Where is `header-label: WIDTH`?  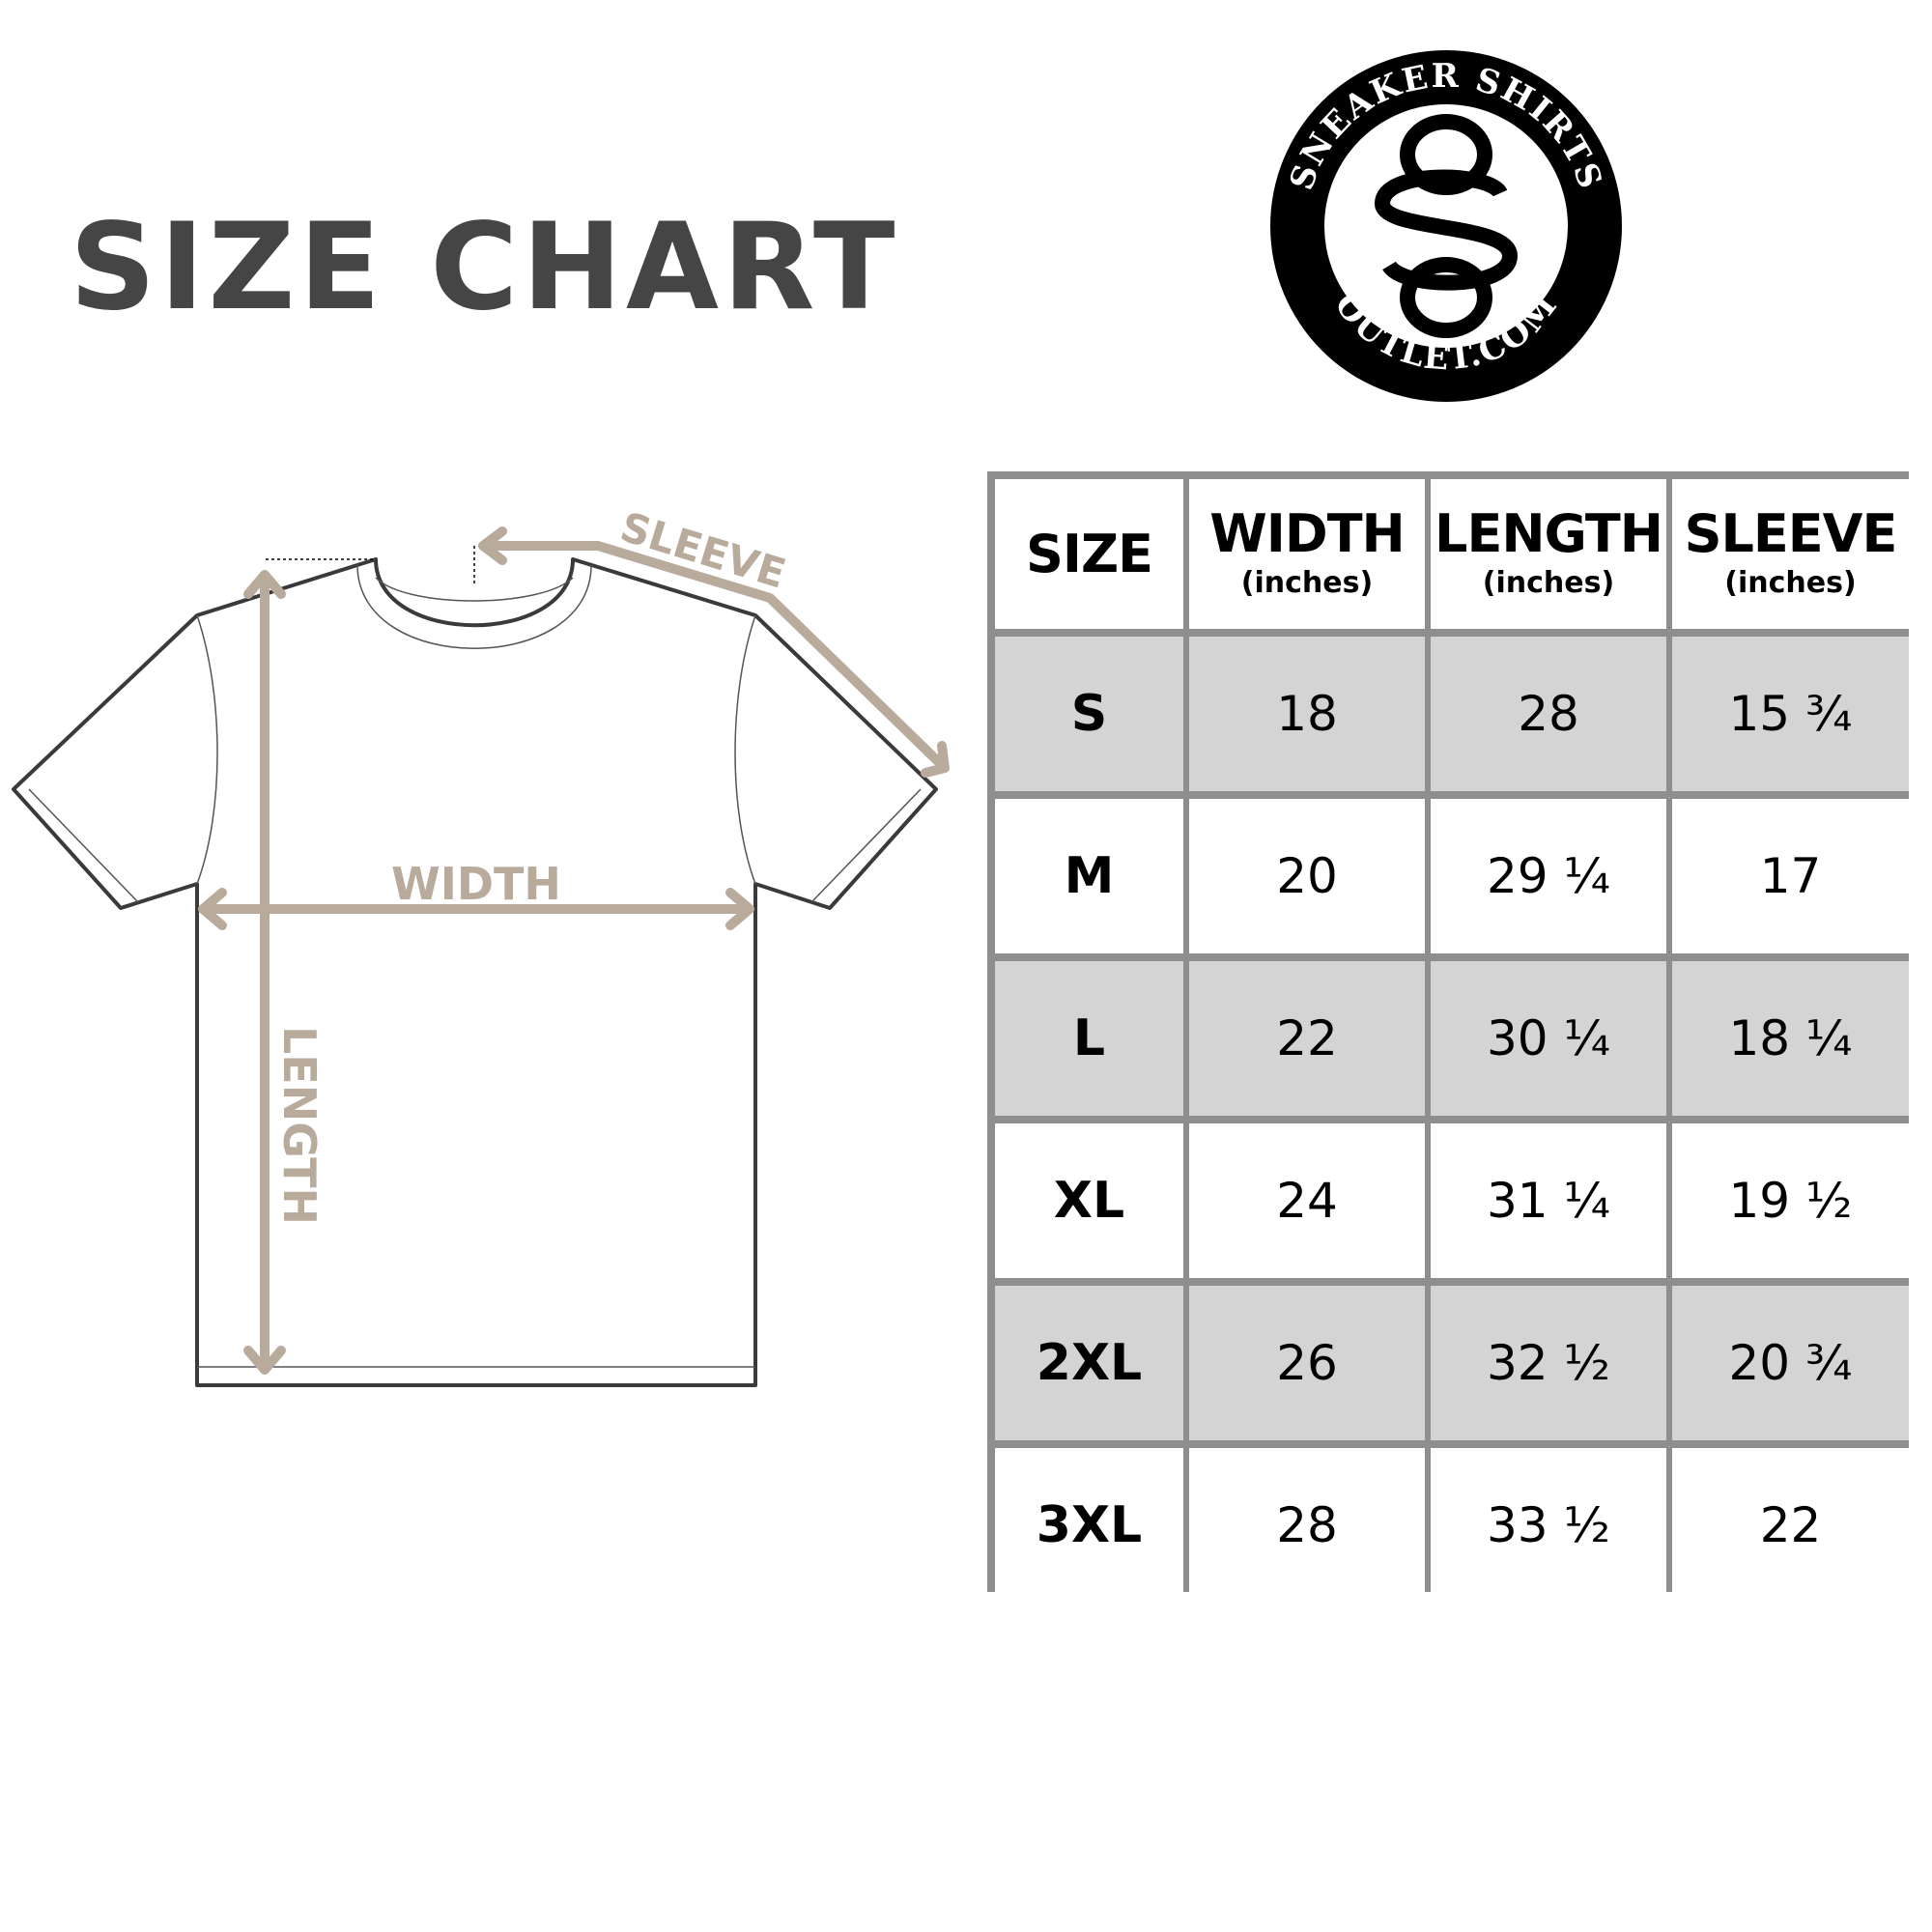
header-label: WIDTH is located at coordinates (1307, 533).